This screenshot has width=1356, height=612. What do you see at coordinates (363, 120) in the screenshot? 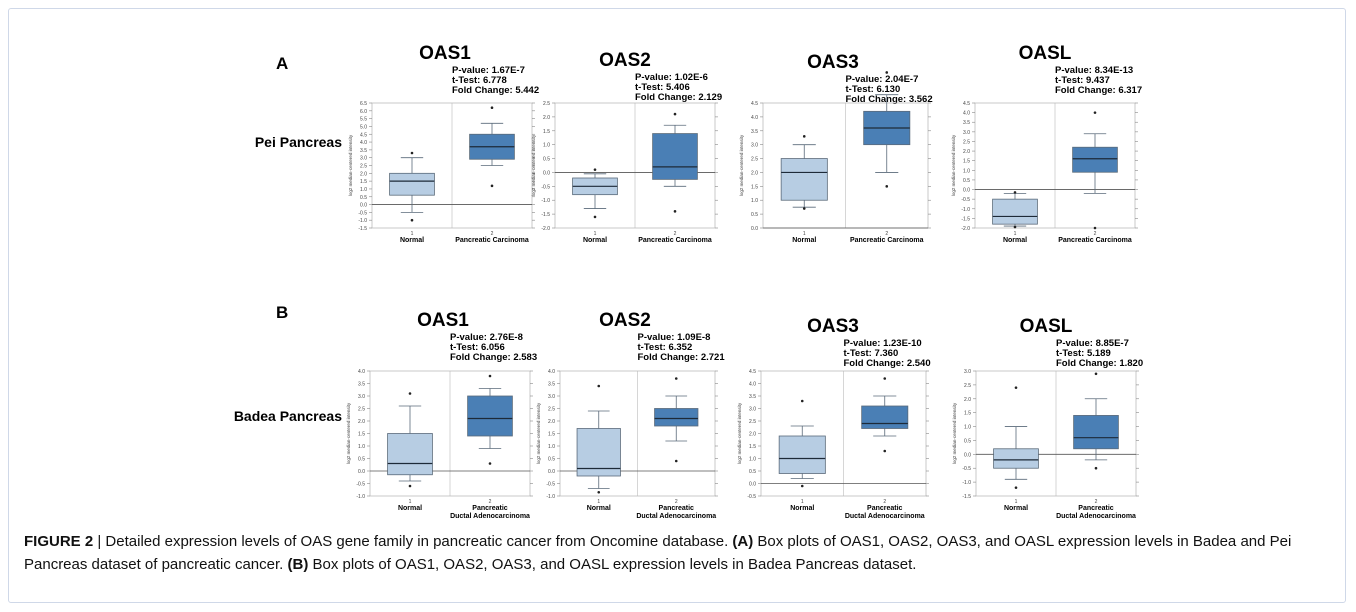
I see `y-tick-label: 5.5` at bounding box center [363, 120].